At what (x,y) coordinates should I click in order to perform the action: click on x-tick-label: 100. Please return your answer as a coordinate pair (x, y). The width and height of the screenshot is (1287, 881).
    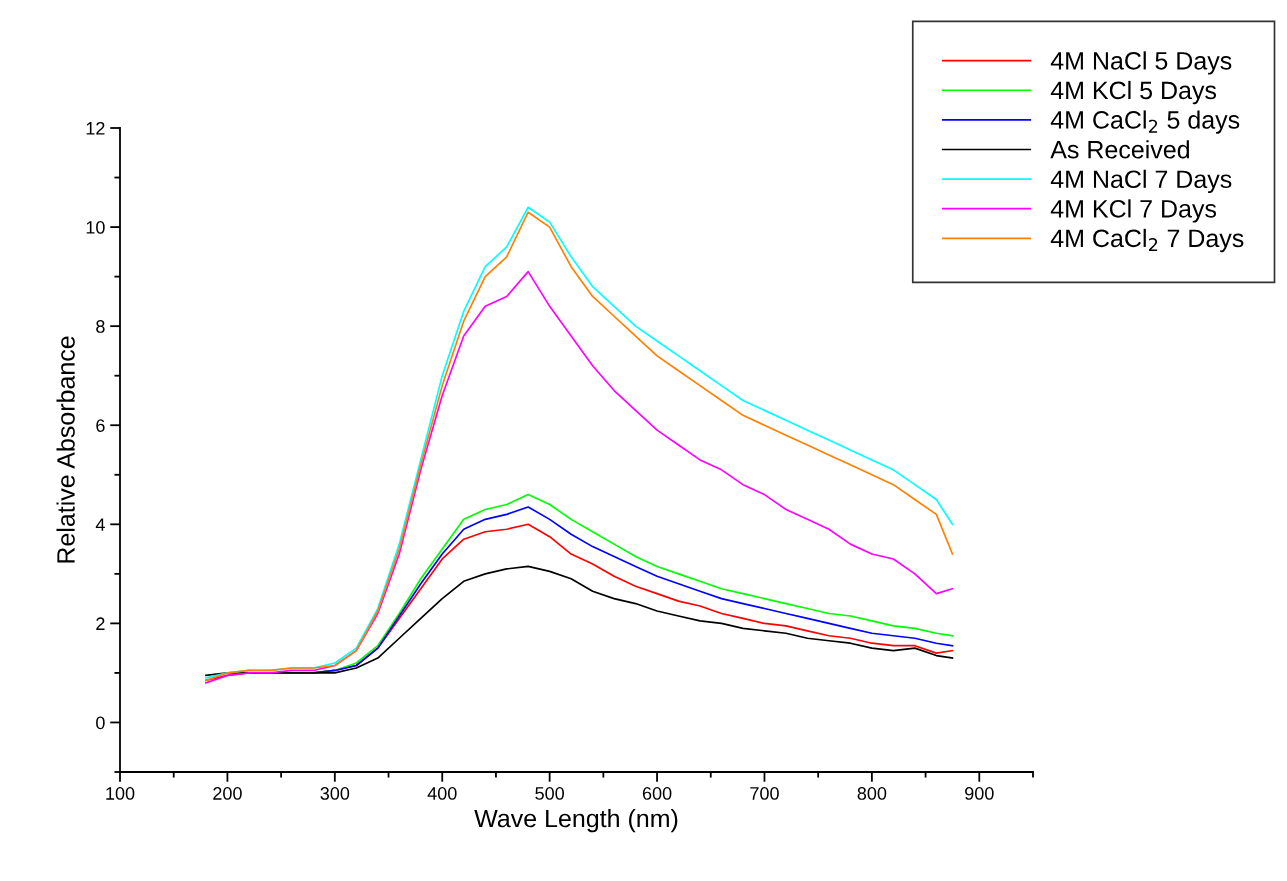
    Looking at the image, I should click on (120, 793).